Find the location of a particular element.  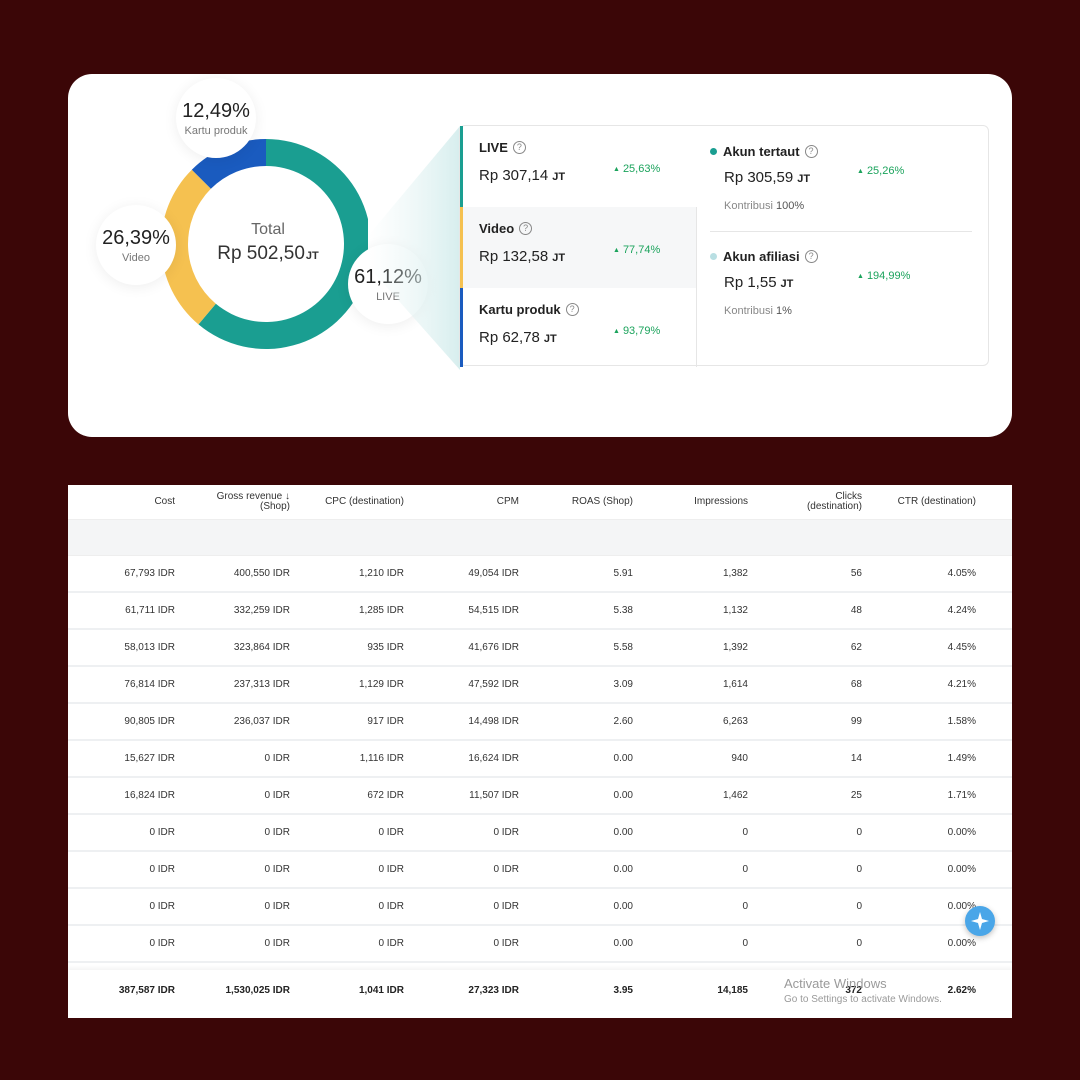

table-cell: 1,285 IDR is located at coordinates (381, 610).